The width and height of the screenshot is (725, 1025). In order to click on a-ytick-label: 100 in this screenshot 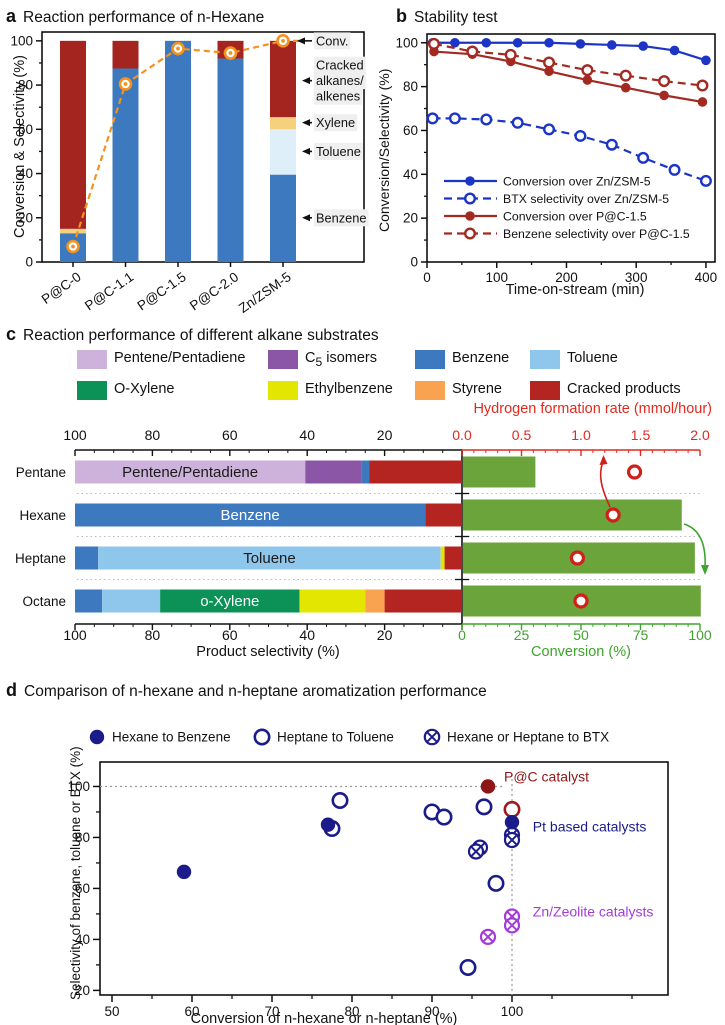, I will do `click(21, 40)`.